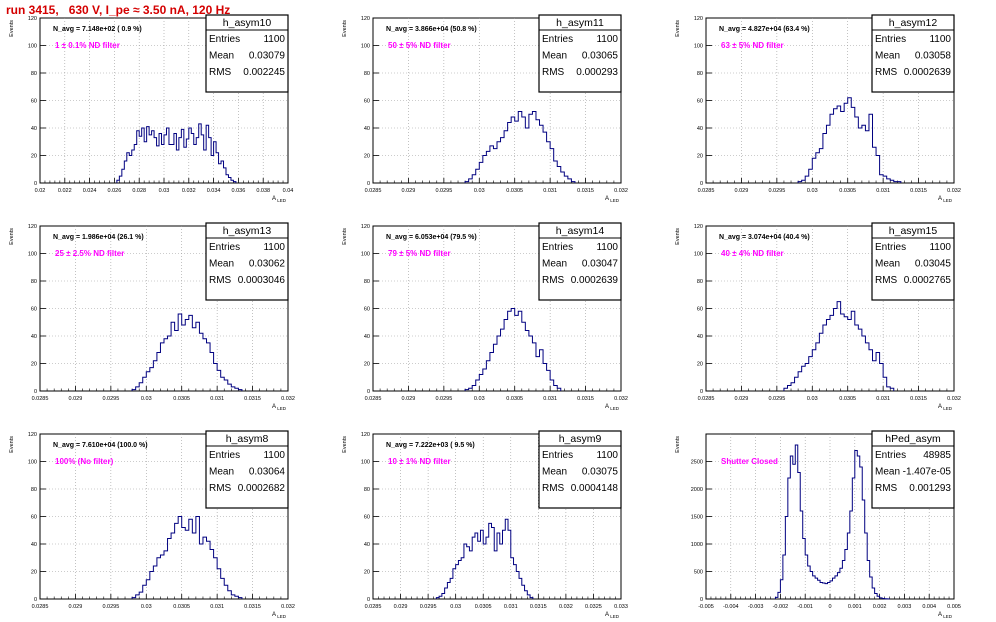 This screenshot has width=996, height=622. What do you see at coordinates (247, 439) in the screenshot?
I see `histogram-name: h_asym8` at bounding box center [247, 439].